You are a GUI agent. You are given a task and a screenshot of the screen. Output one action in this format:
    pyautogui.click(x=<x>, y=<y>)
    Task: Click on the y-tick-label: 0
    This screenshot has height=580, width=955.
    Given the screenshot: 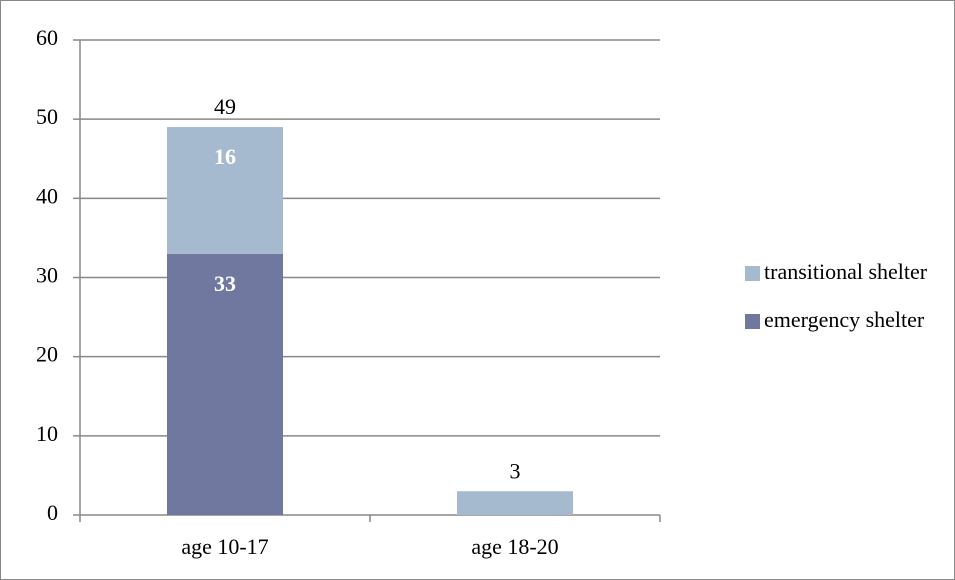 What is the action you would take?
    pyautogui.click(x=52, y=512)
    